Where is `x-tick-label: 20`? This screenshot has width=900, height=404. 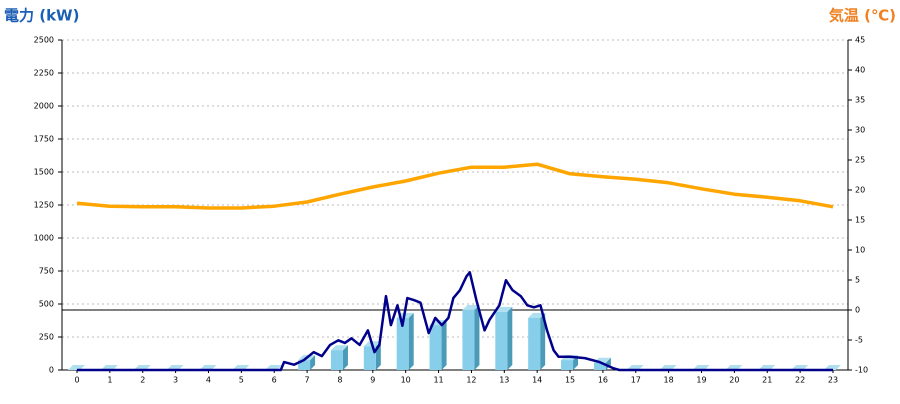 x-tick-label: 20 is located at coordinates (734, 380).